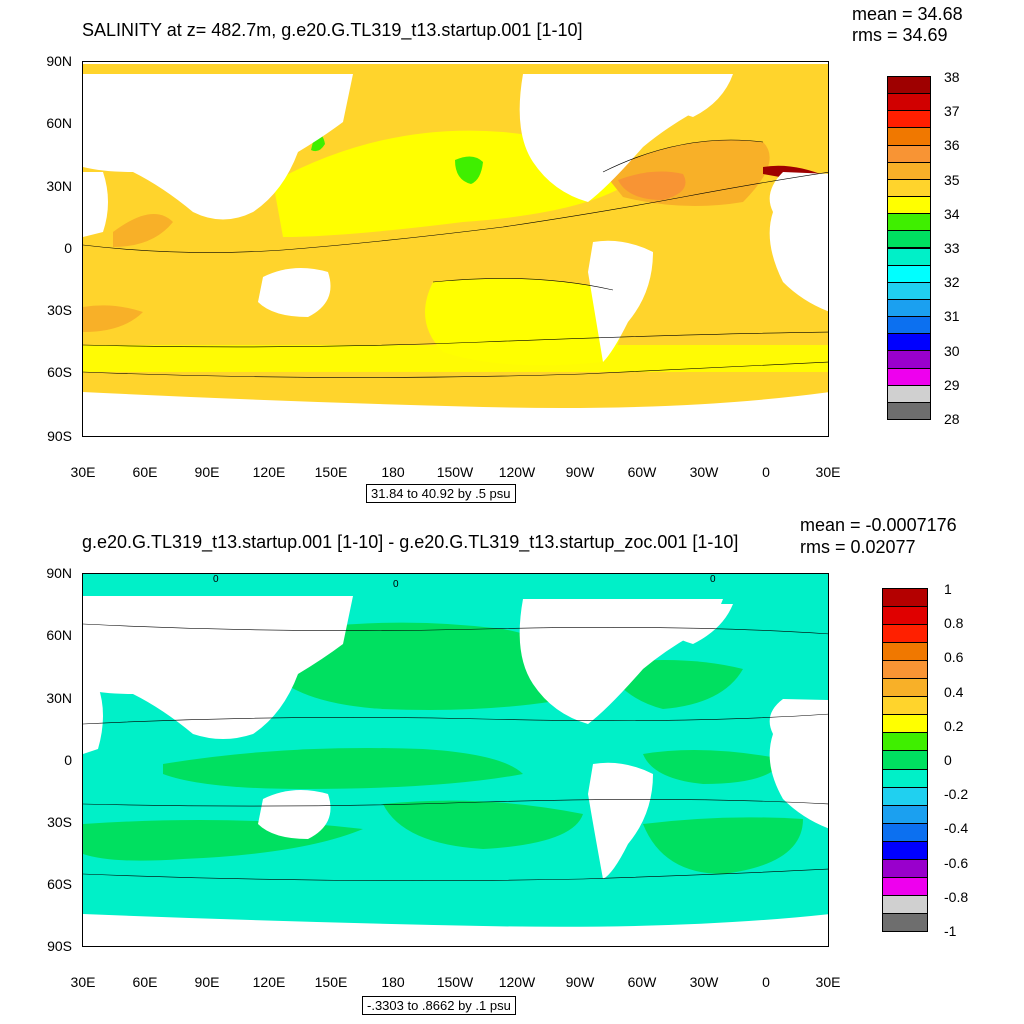 The image size is (1024, 1024). I want to click on panel1-mean: mean = 34.68, so click(907, 14).